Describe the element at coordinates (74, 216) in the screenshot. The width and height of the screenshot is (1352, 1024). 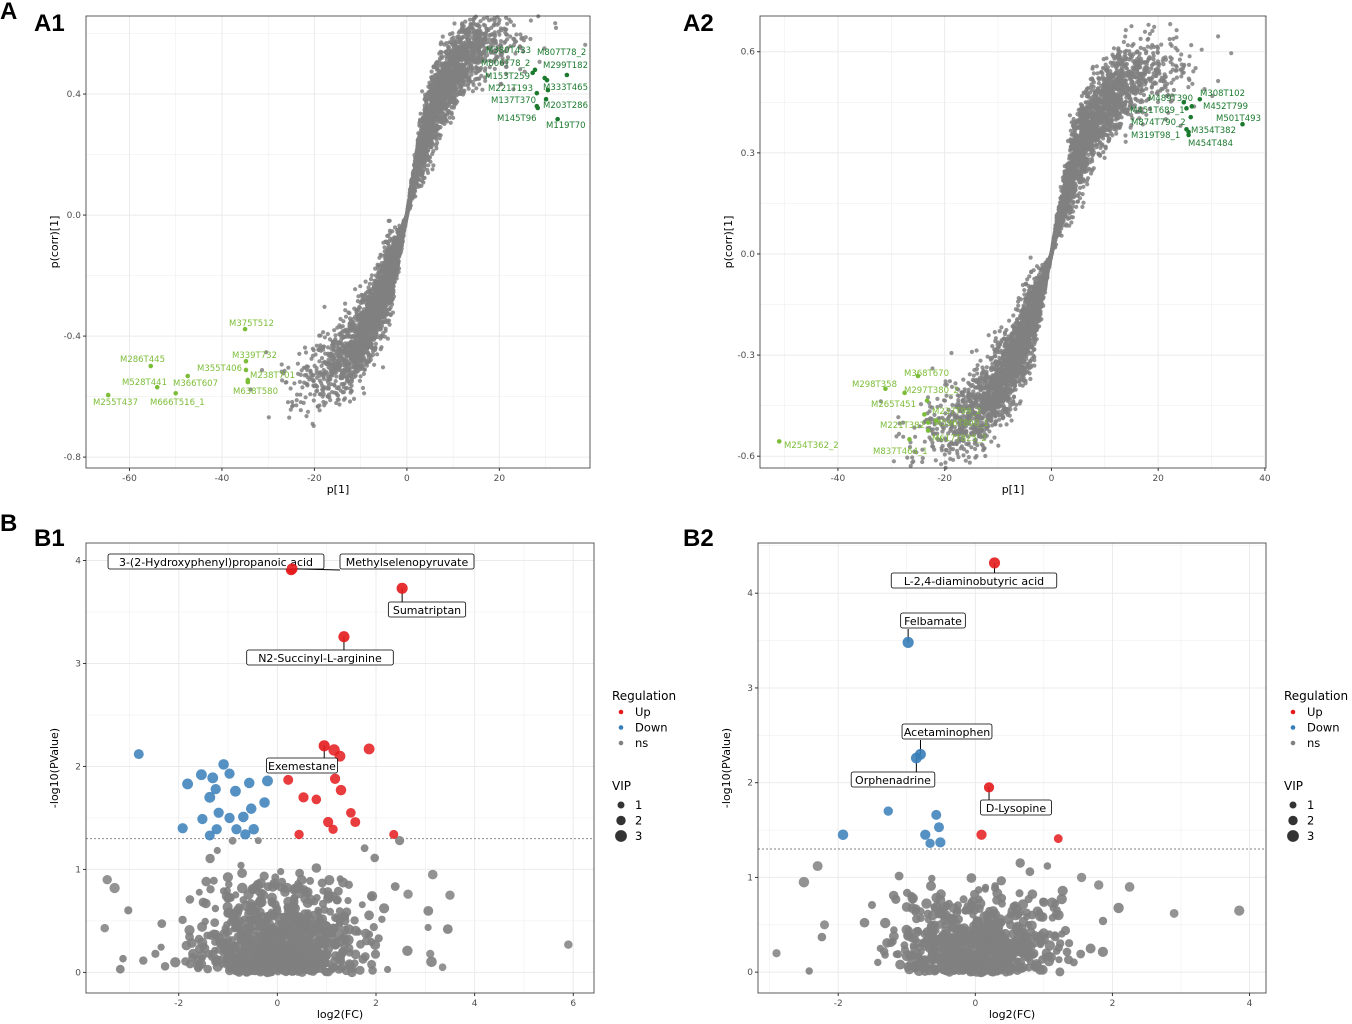
I see `y-tick-label: 0.0` at that location.